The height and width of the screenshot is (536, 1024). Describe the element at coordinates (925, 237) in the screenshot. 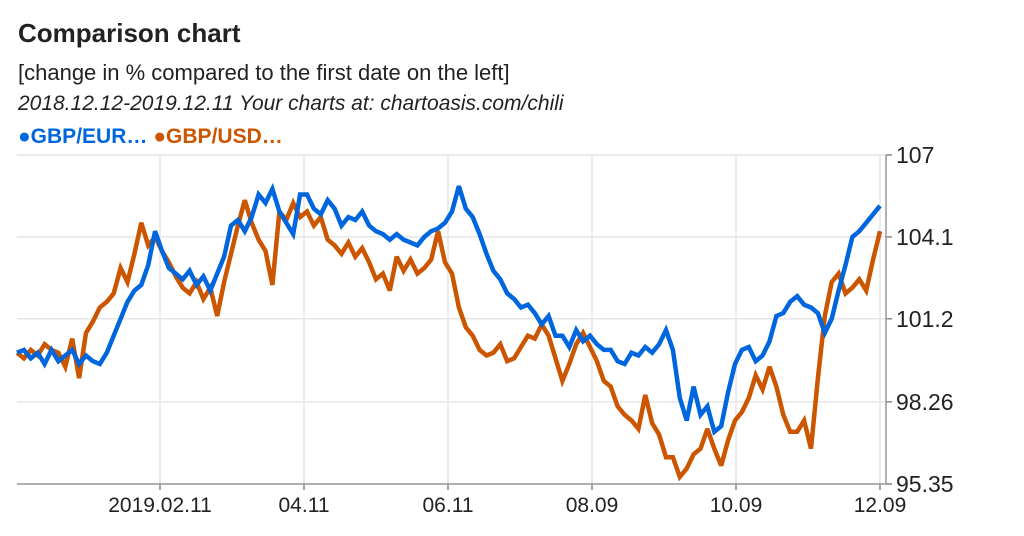

I see `y-tick-label: 104.1` at that location.